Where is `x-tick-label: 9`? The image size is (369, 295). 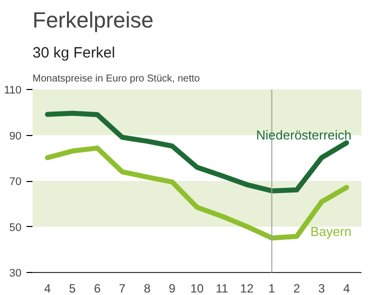
x-tick-label: 9 is located at coordinates (172, 288).